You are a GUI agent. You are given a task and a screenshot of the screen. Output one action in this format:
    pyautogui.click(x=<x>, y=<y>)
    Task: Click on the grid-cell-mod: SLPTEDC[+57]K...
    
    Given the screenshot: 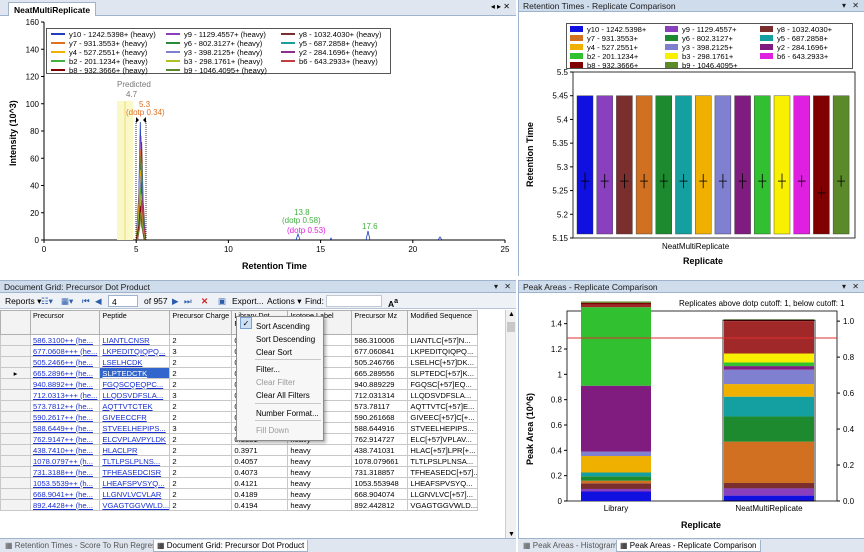 What is the action you would take?
    pyautogui.click(x=443, y=373)
    